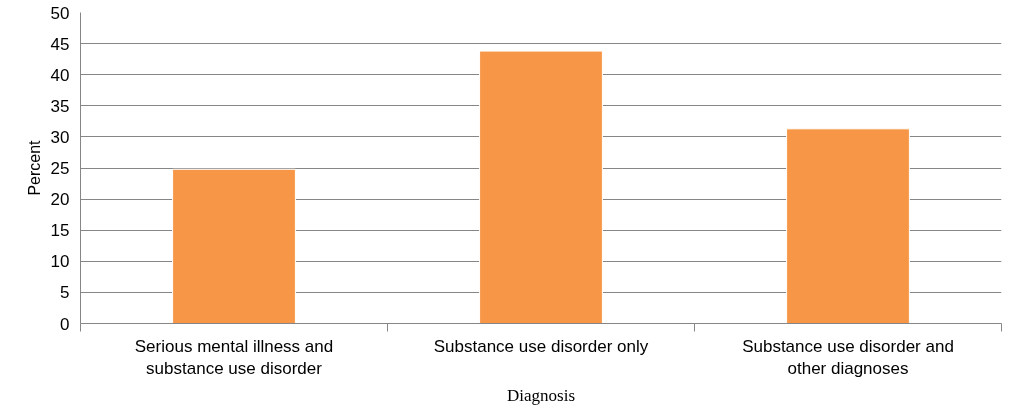 The width and height of the screenshot is (1011, 408). I want to click on x-tick-label: Substance use disorder and other diagnoses, so click(848, 357).